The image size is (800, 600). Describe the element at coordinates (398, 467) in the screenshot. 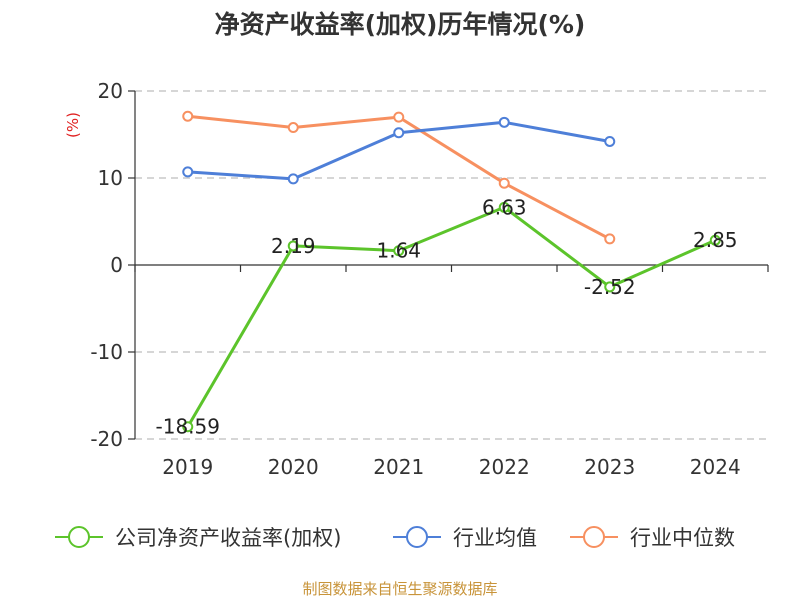

I see `x-tick-label: 2021` at that location.